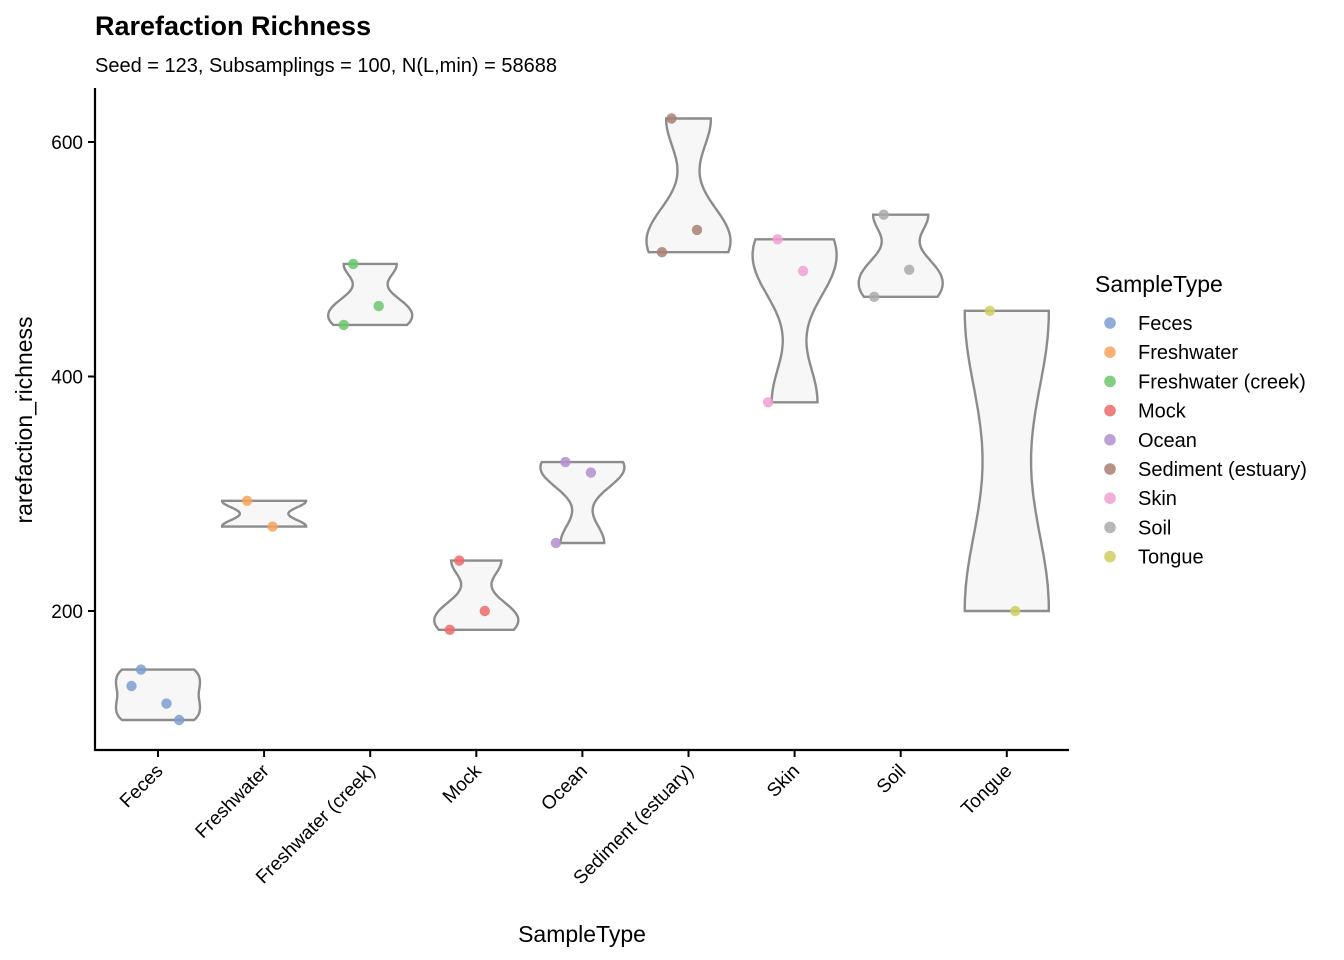 The image size is (1344, 960). What do you see at coordinates (233, 801) in the screenshot?
I see `x-tick-label: Freshwater` at bounding box center [233, 801].